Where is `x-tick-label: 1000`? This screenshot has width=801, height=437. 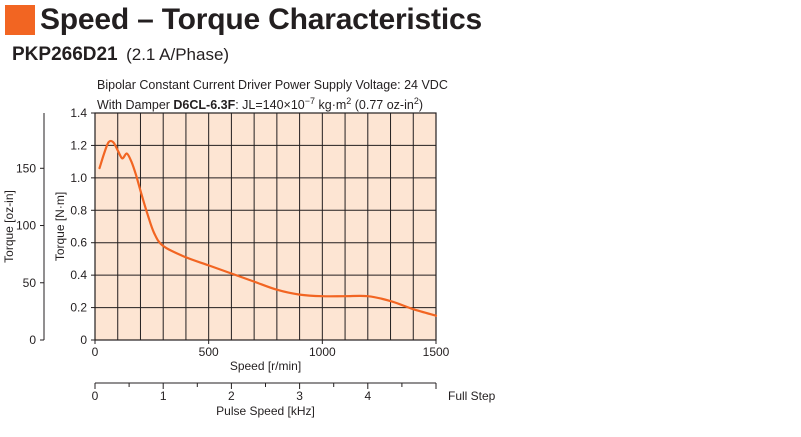 x-tick-label: 1000 is located at coordinates (322, 352).